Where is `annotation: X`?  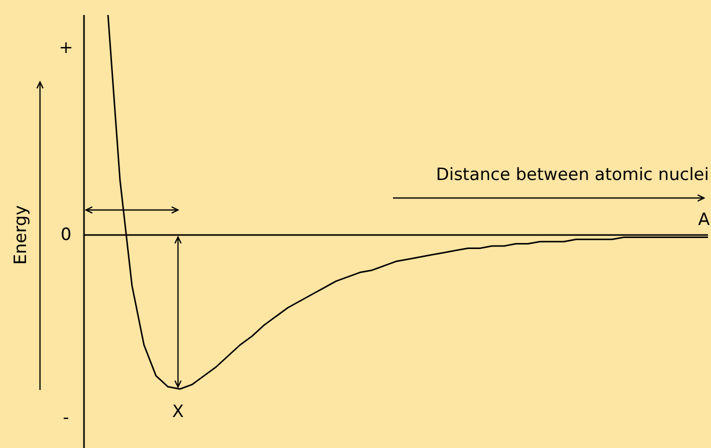 annotation: X is located at coordinates (178, 412).